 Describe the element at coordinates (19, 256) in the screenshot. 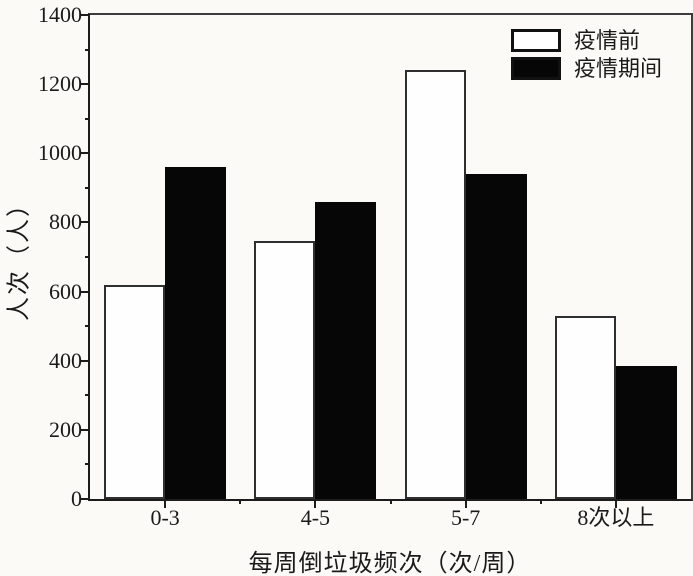

I see `y-axis-title: 人次（人）` at that location.